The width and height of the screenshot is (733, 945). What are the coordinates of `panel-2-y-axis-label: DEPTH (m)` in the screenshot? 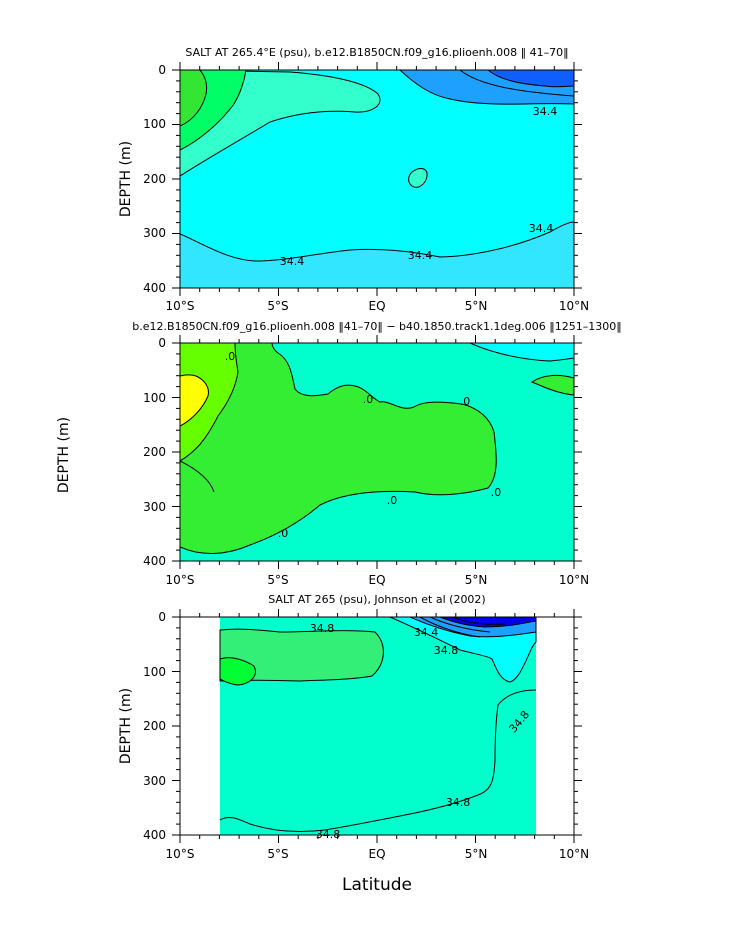 It's located at (64, 455).